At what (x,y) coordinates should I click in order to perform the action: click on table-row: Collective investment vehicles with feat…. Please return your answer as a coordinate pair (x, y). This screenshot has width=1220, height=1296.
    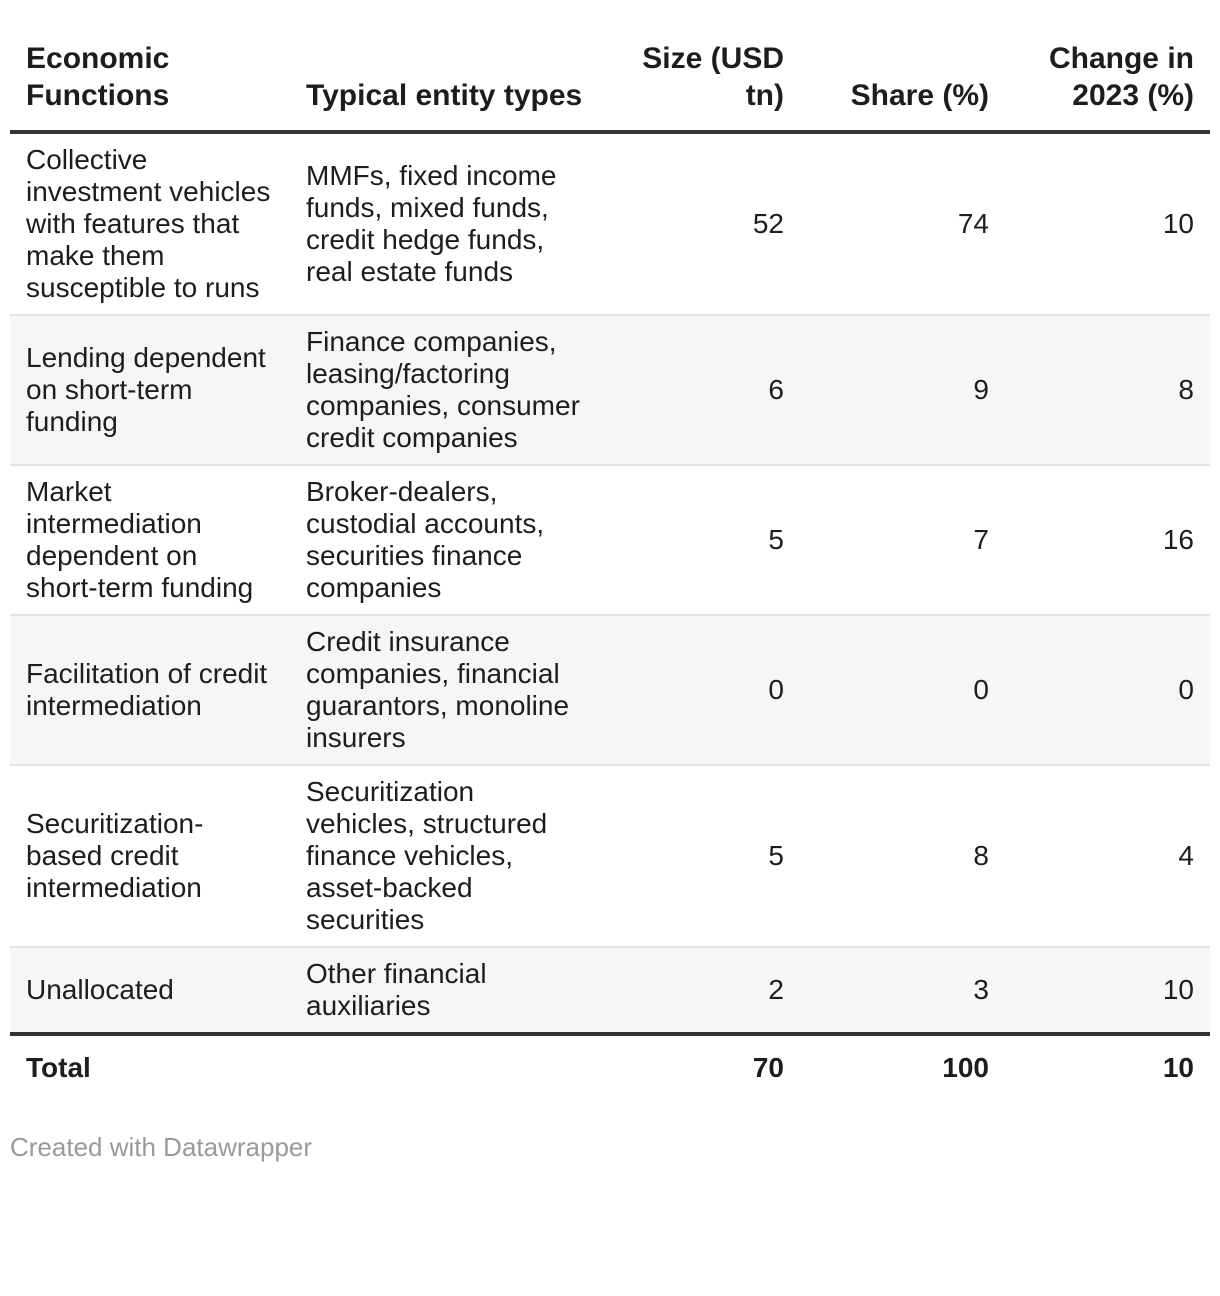
    Looking at the image, I should click on (610, 223).